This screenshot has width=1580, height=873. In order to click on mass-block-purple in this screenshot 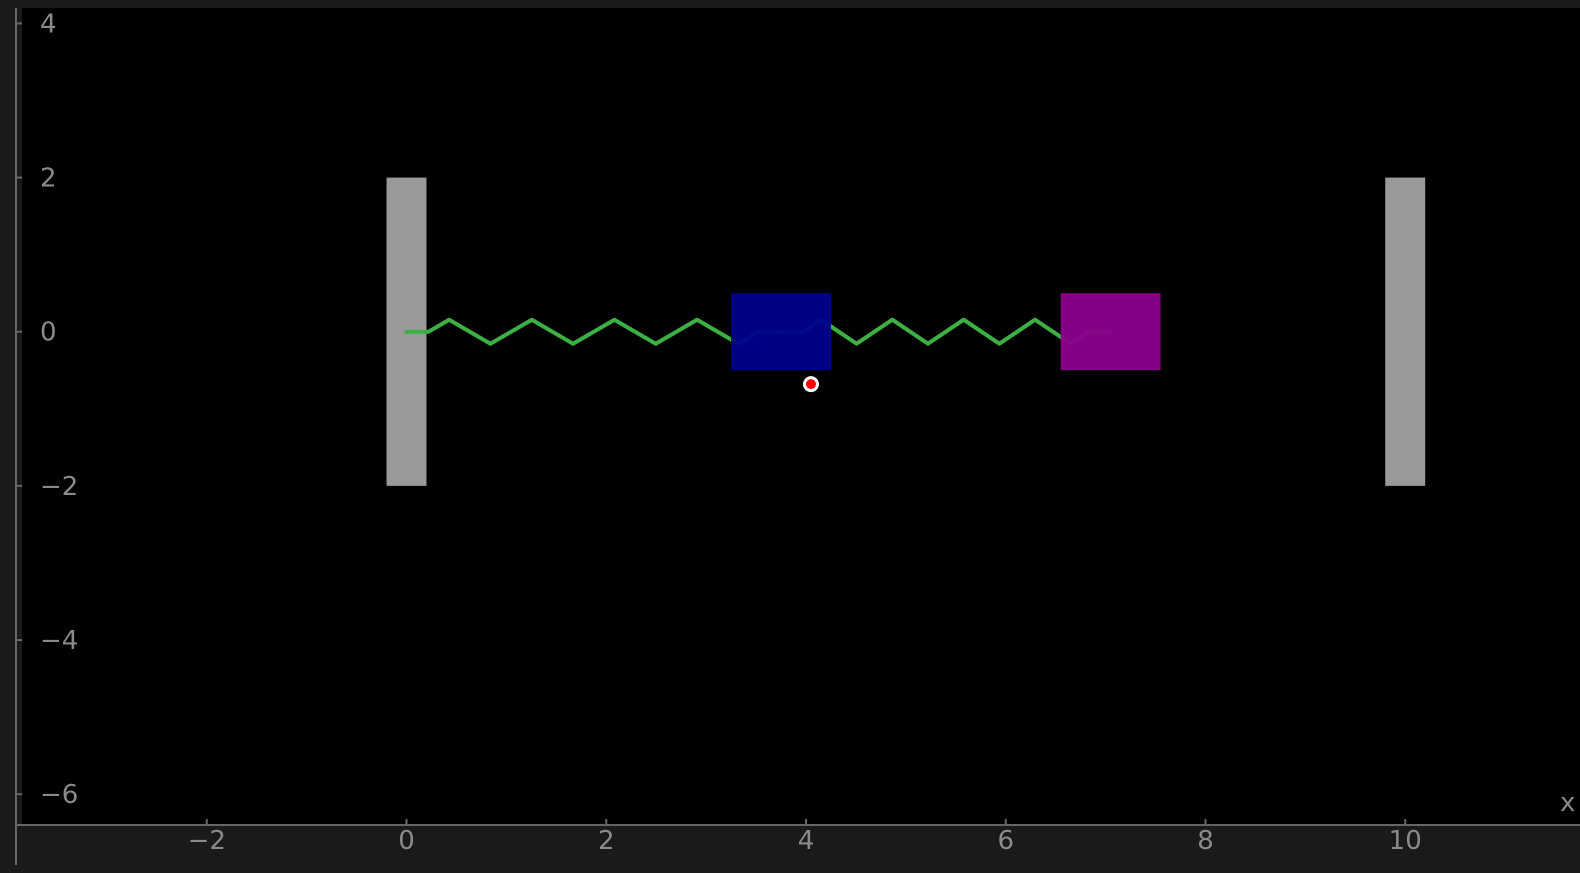, I will do `click(1110, 332)`.